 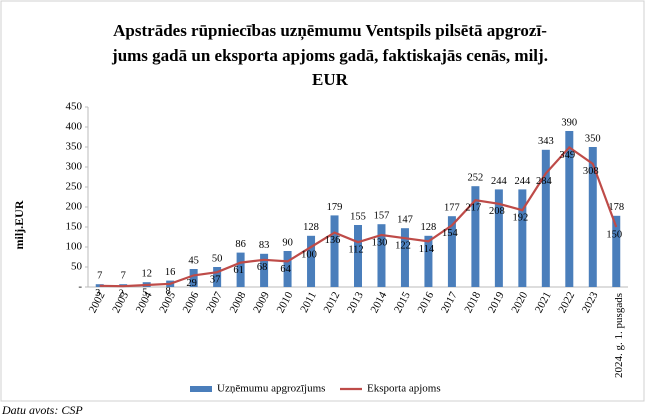 I want to click on bar-value-label: 12, so click(x=146, y=274).